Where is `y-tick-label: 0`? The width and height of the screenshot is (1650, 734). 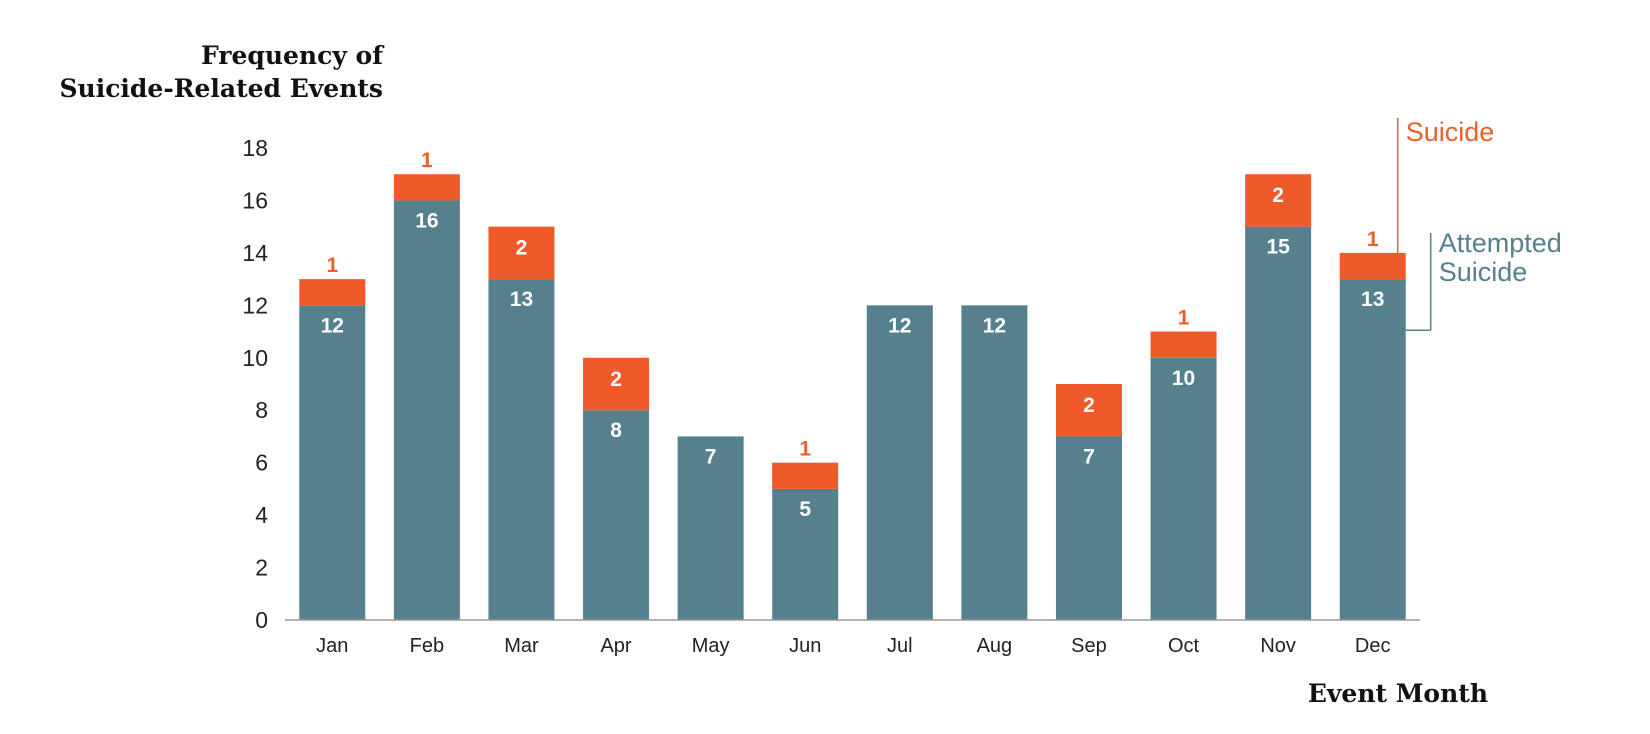 y-tick-label: 0 is located at coordinates (261, 620).